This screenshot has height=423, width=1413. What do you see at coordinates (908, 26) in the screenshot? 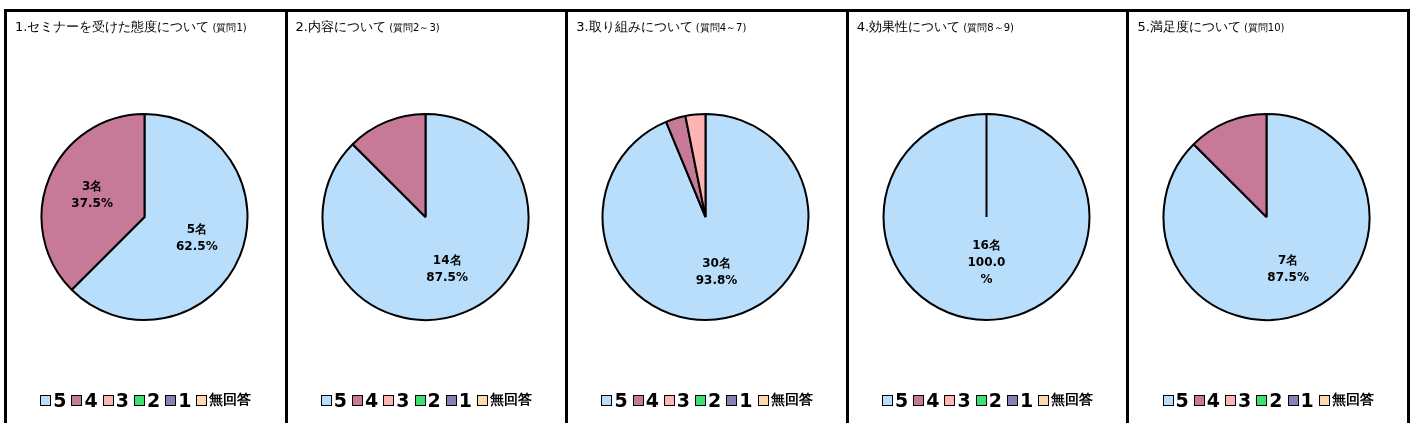
I see `chart-title: 4.効果性について` at bounding box center [908, 26].